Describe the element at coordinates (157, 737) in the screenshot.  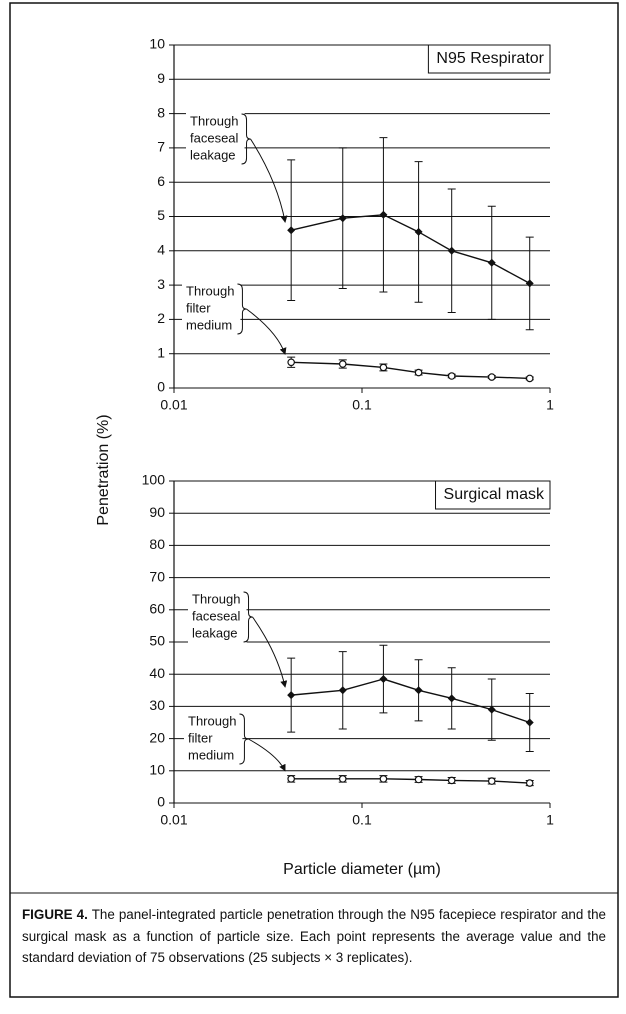
I see `y-tick-label: 20` at that location.